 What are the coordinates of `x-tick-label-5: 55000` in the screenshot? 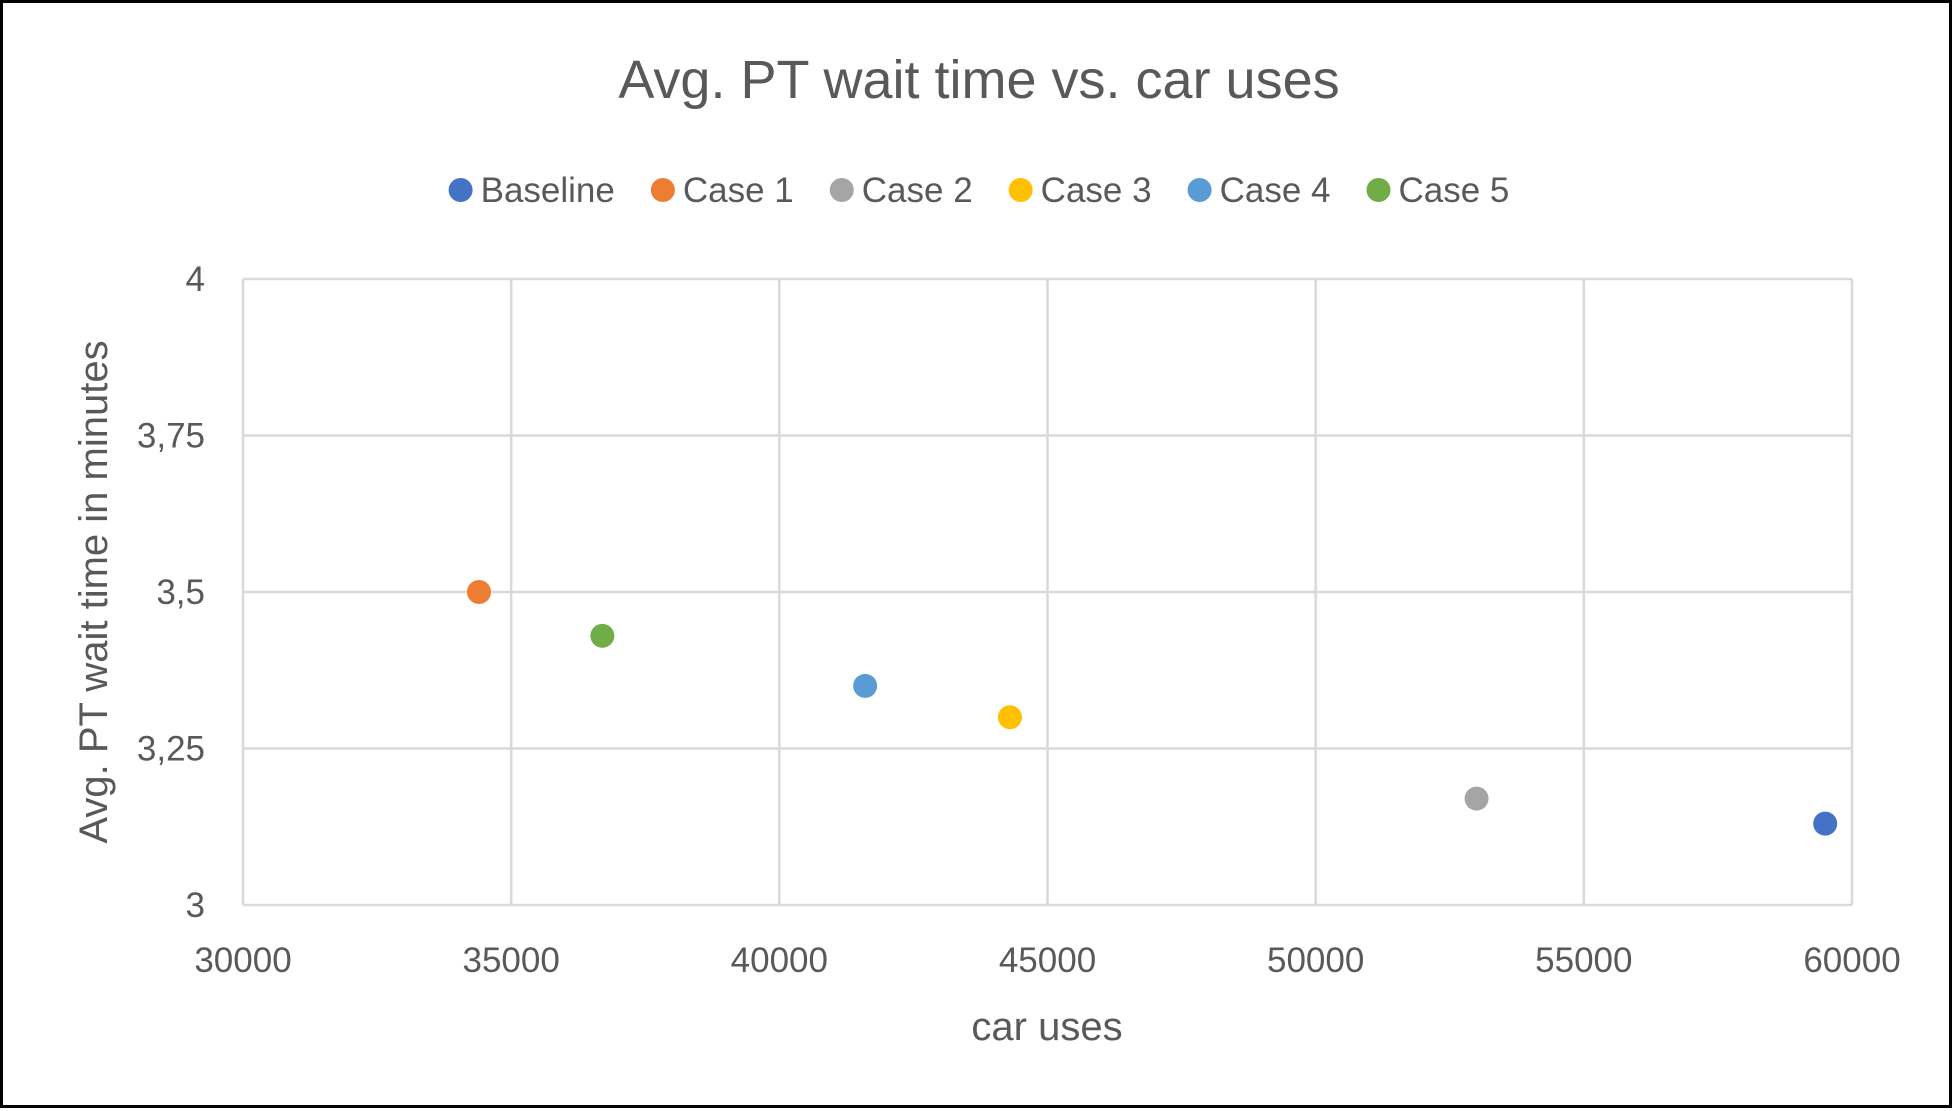 It's located at (1583, 960).